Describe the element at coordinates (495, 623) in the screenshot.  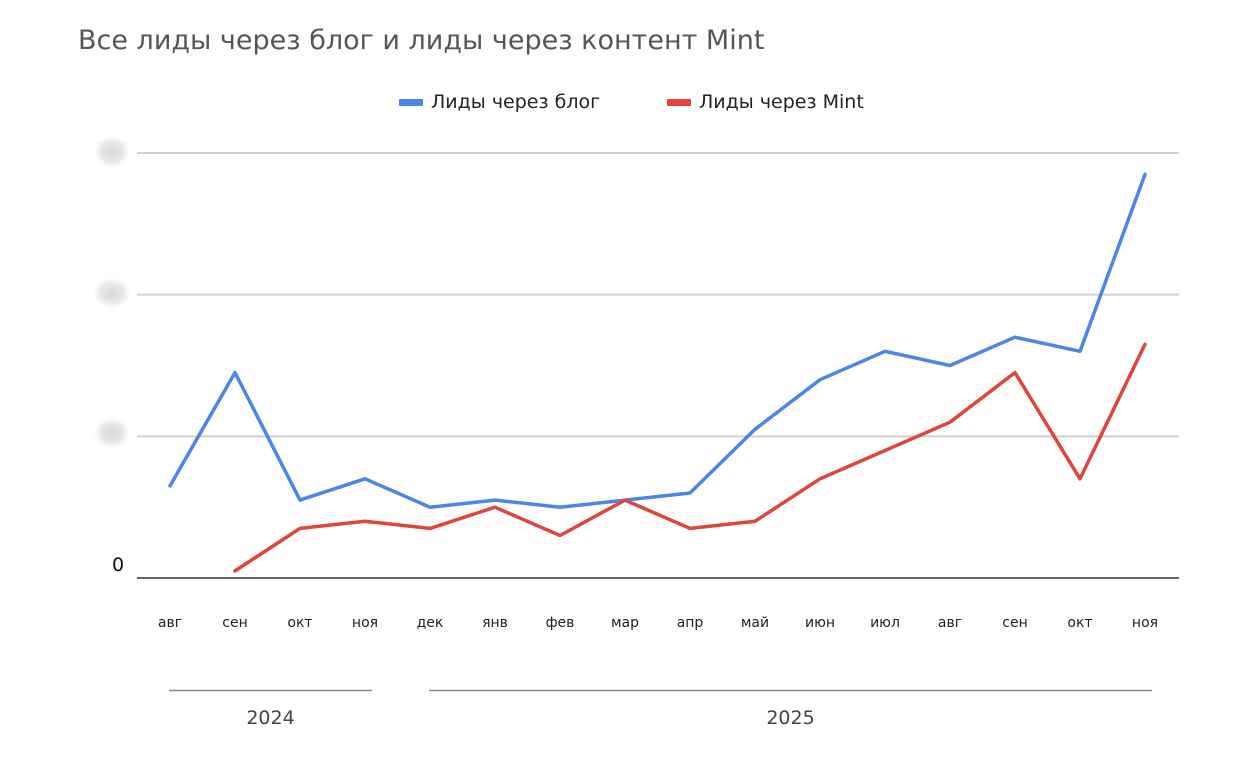
I see `x-tick-label: янв` at that location.